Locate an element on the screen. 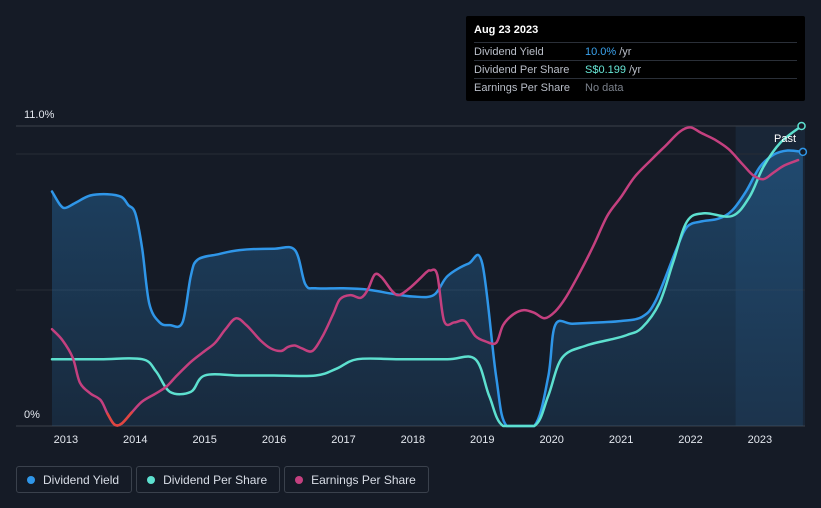 Image resolution: width=821 pixels, height=508 pixels. x-tick-label: 2018 is located at coordinates (413, 440).